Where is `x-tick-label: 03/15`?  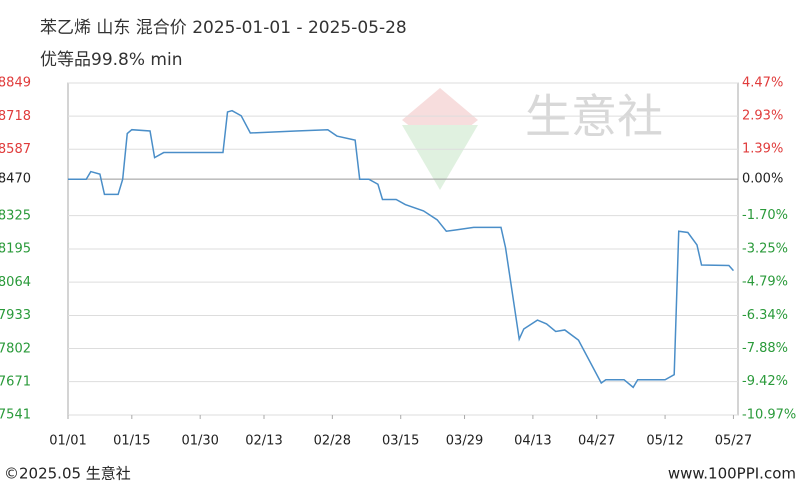 x-tick-label: 03/15 is located at coordinates (400, 441).